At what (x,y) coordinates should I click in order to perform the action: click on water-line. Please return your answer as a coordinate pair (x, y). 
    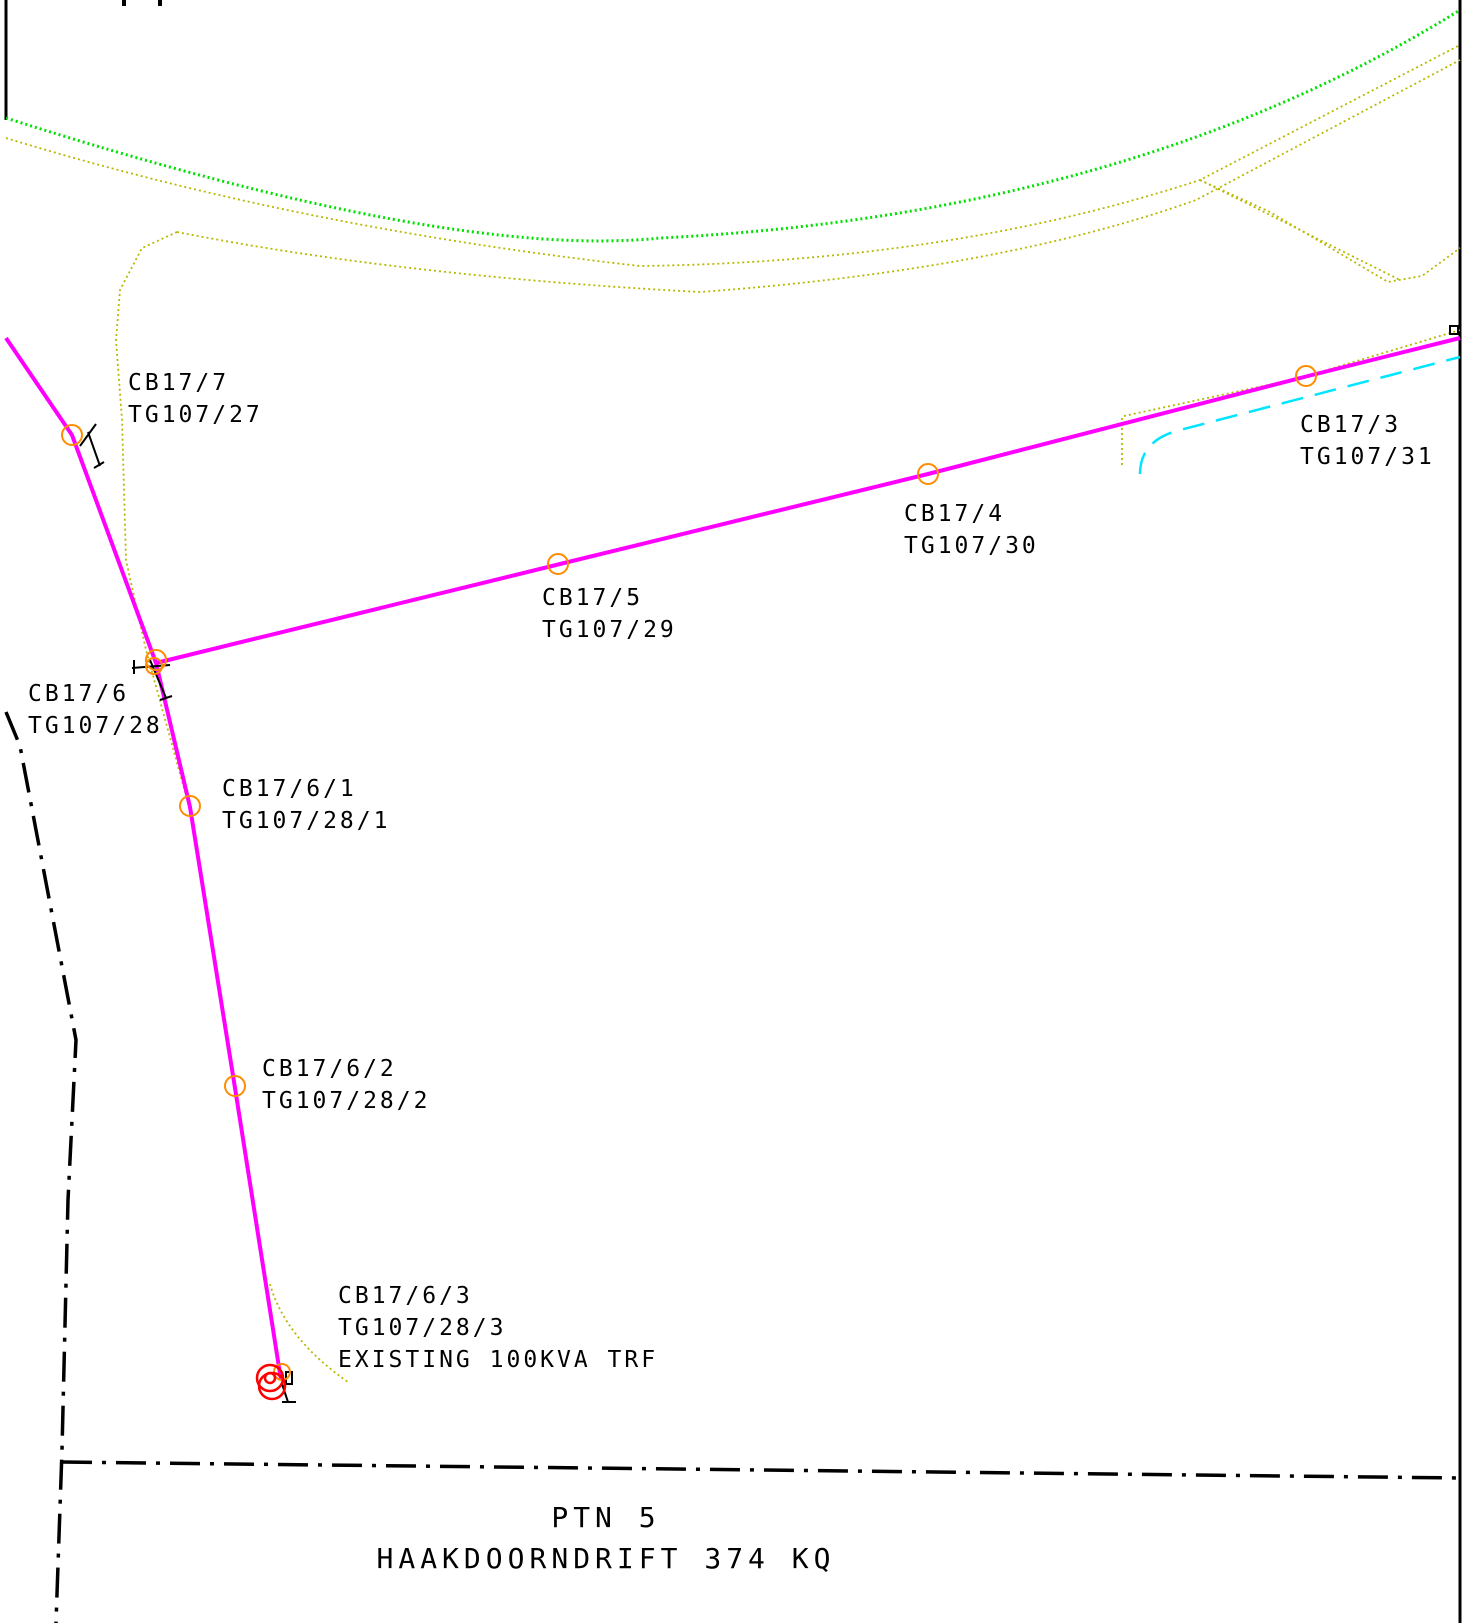
    Looking at the image, I should click on (1299, 415).